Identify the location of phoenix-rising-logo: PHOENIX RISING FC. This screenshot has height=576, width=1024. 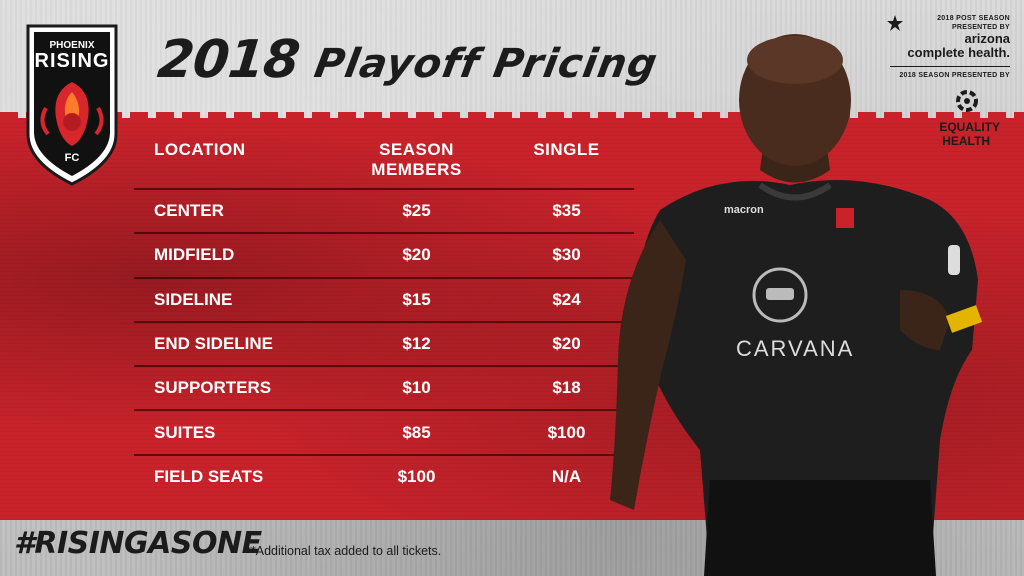
(72, 105).